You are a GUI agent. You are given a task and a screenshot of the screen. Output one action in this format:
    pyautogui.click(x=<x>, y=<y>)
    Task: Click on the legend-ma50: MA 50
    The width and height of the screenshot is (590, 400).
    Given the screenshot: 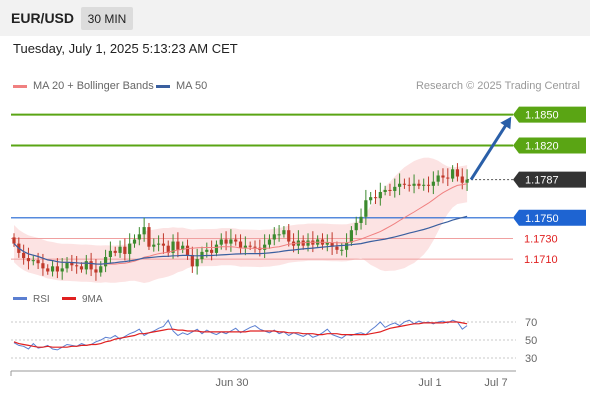 What is the action you would take?
    pyautogui.click(x=181, y=86)
    